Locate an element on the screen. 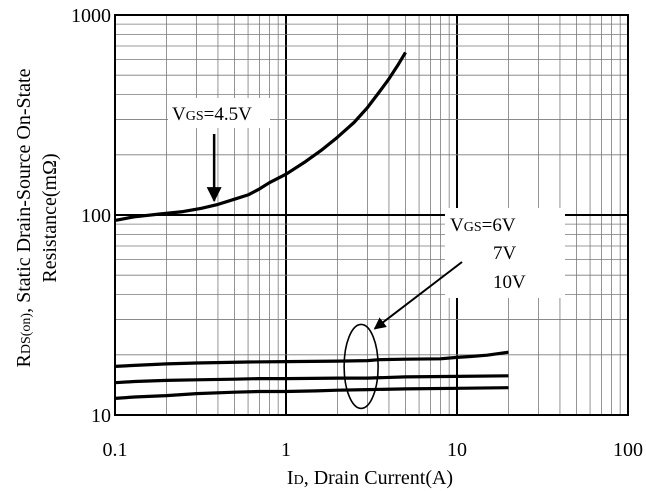 Image resolution: width=646 pixels, height=491 pixels. y-tick-label: 100 is located at coordinates (96, 216).